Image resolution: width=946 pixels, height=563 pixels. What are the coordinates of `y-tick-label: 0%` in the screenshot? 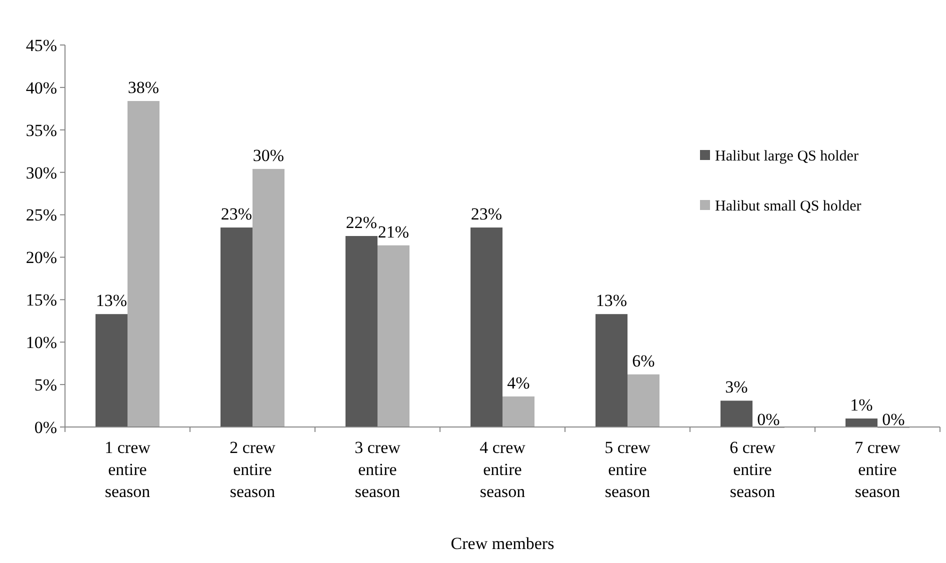 It's located at (45, 427).